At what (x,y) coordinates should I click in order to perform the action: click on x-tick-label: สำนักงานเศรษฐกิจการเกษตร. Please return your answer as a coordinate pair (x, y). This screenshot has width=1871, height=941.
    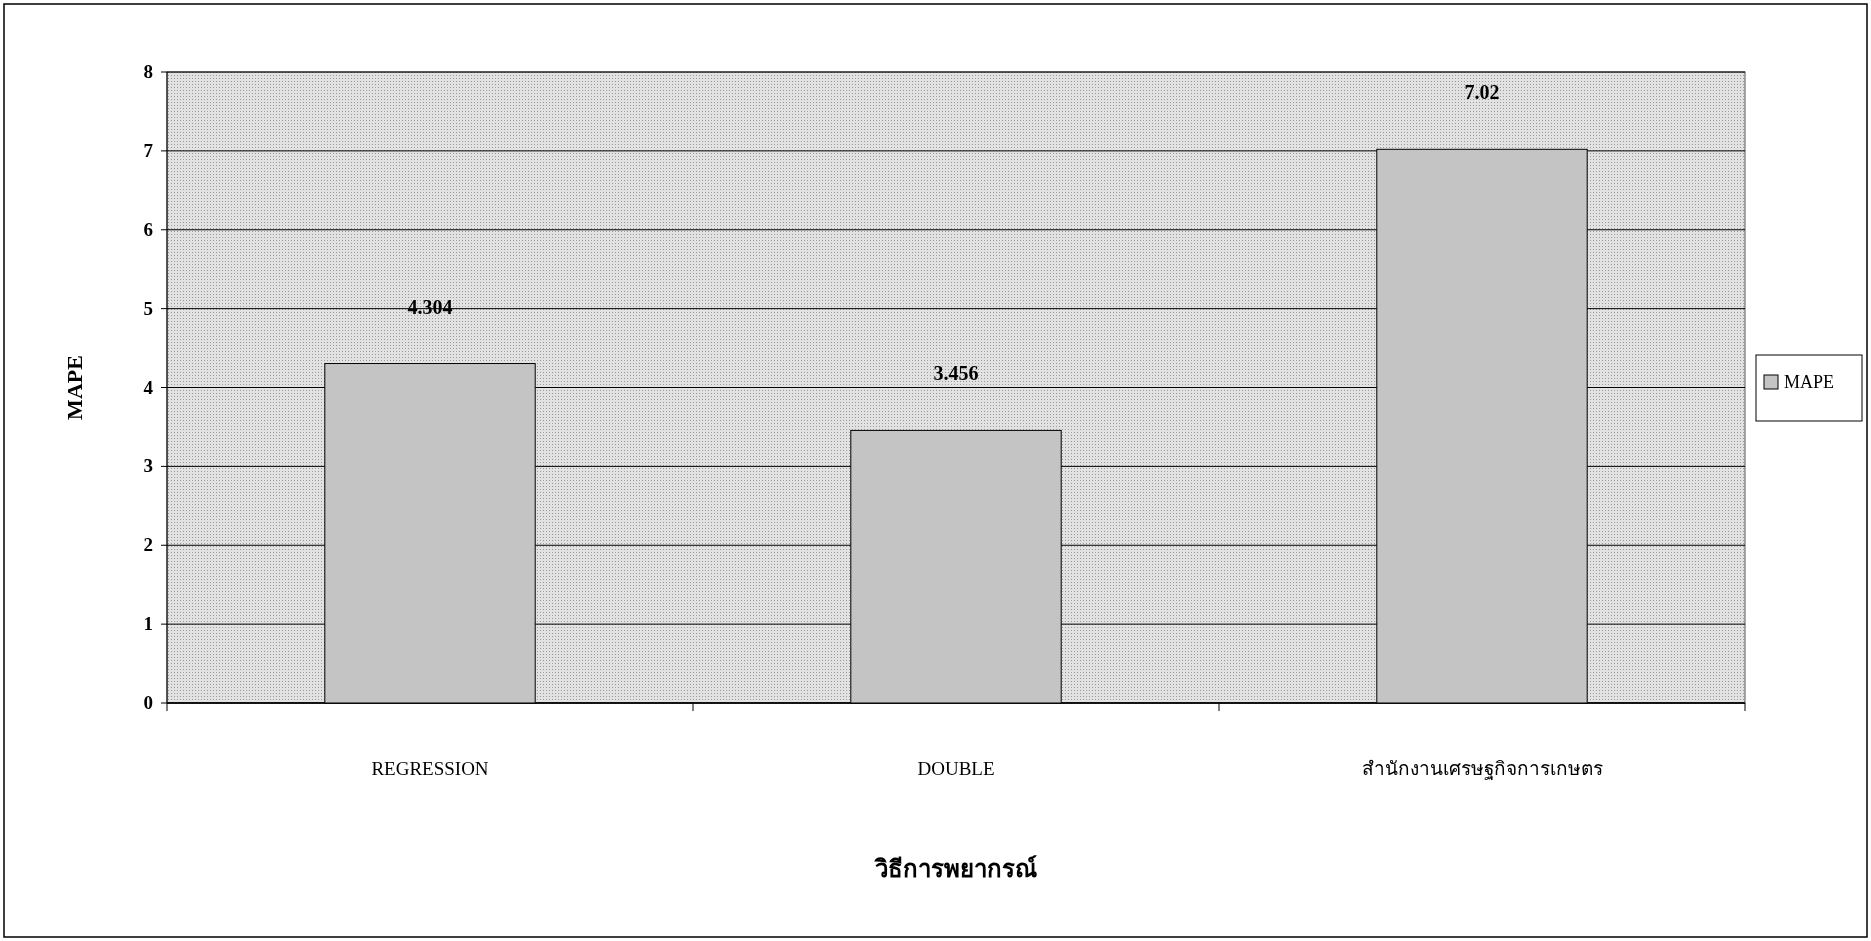
    Looking at the image, I should click on (1482, 769).